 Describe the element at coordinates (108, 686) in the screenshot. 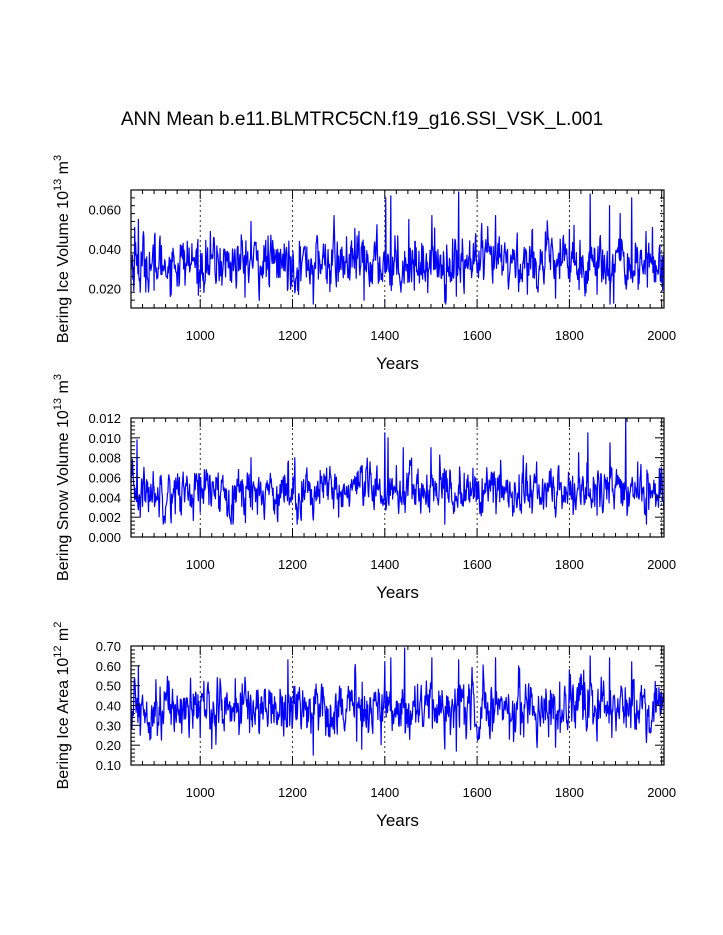

I see `y-tick-label: 0.50` at that location.